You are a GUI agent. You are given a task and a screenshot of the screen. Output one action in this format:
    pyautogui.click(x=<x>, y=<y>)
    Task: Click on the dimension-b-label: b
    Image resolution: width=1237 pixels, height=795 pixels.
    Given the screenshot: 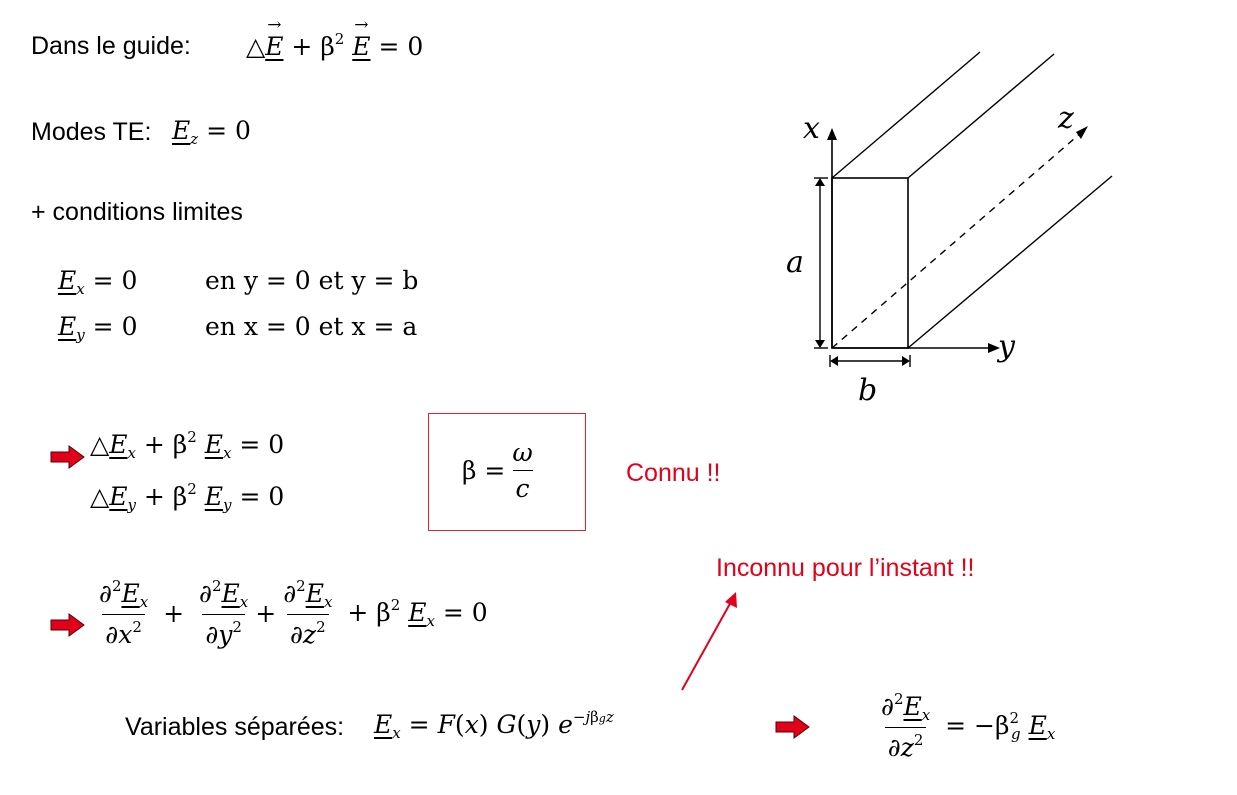 What is the action you would take?
    pyautogui.click(x=867, y=390)
    